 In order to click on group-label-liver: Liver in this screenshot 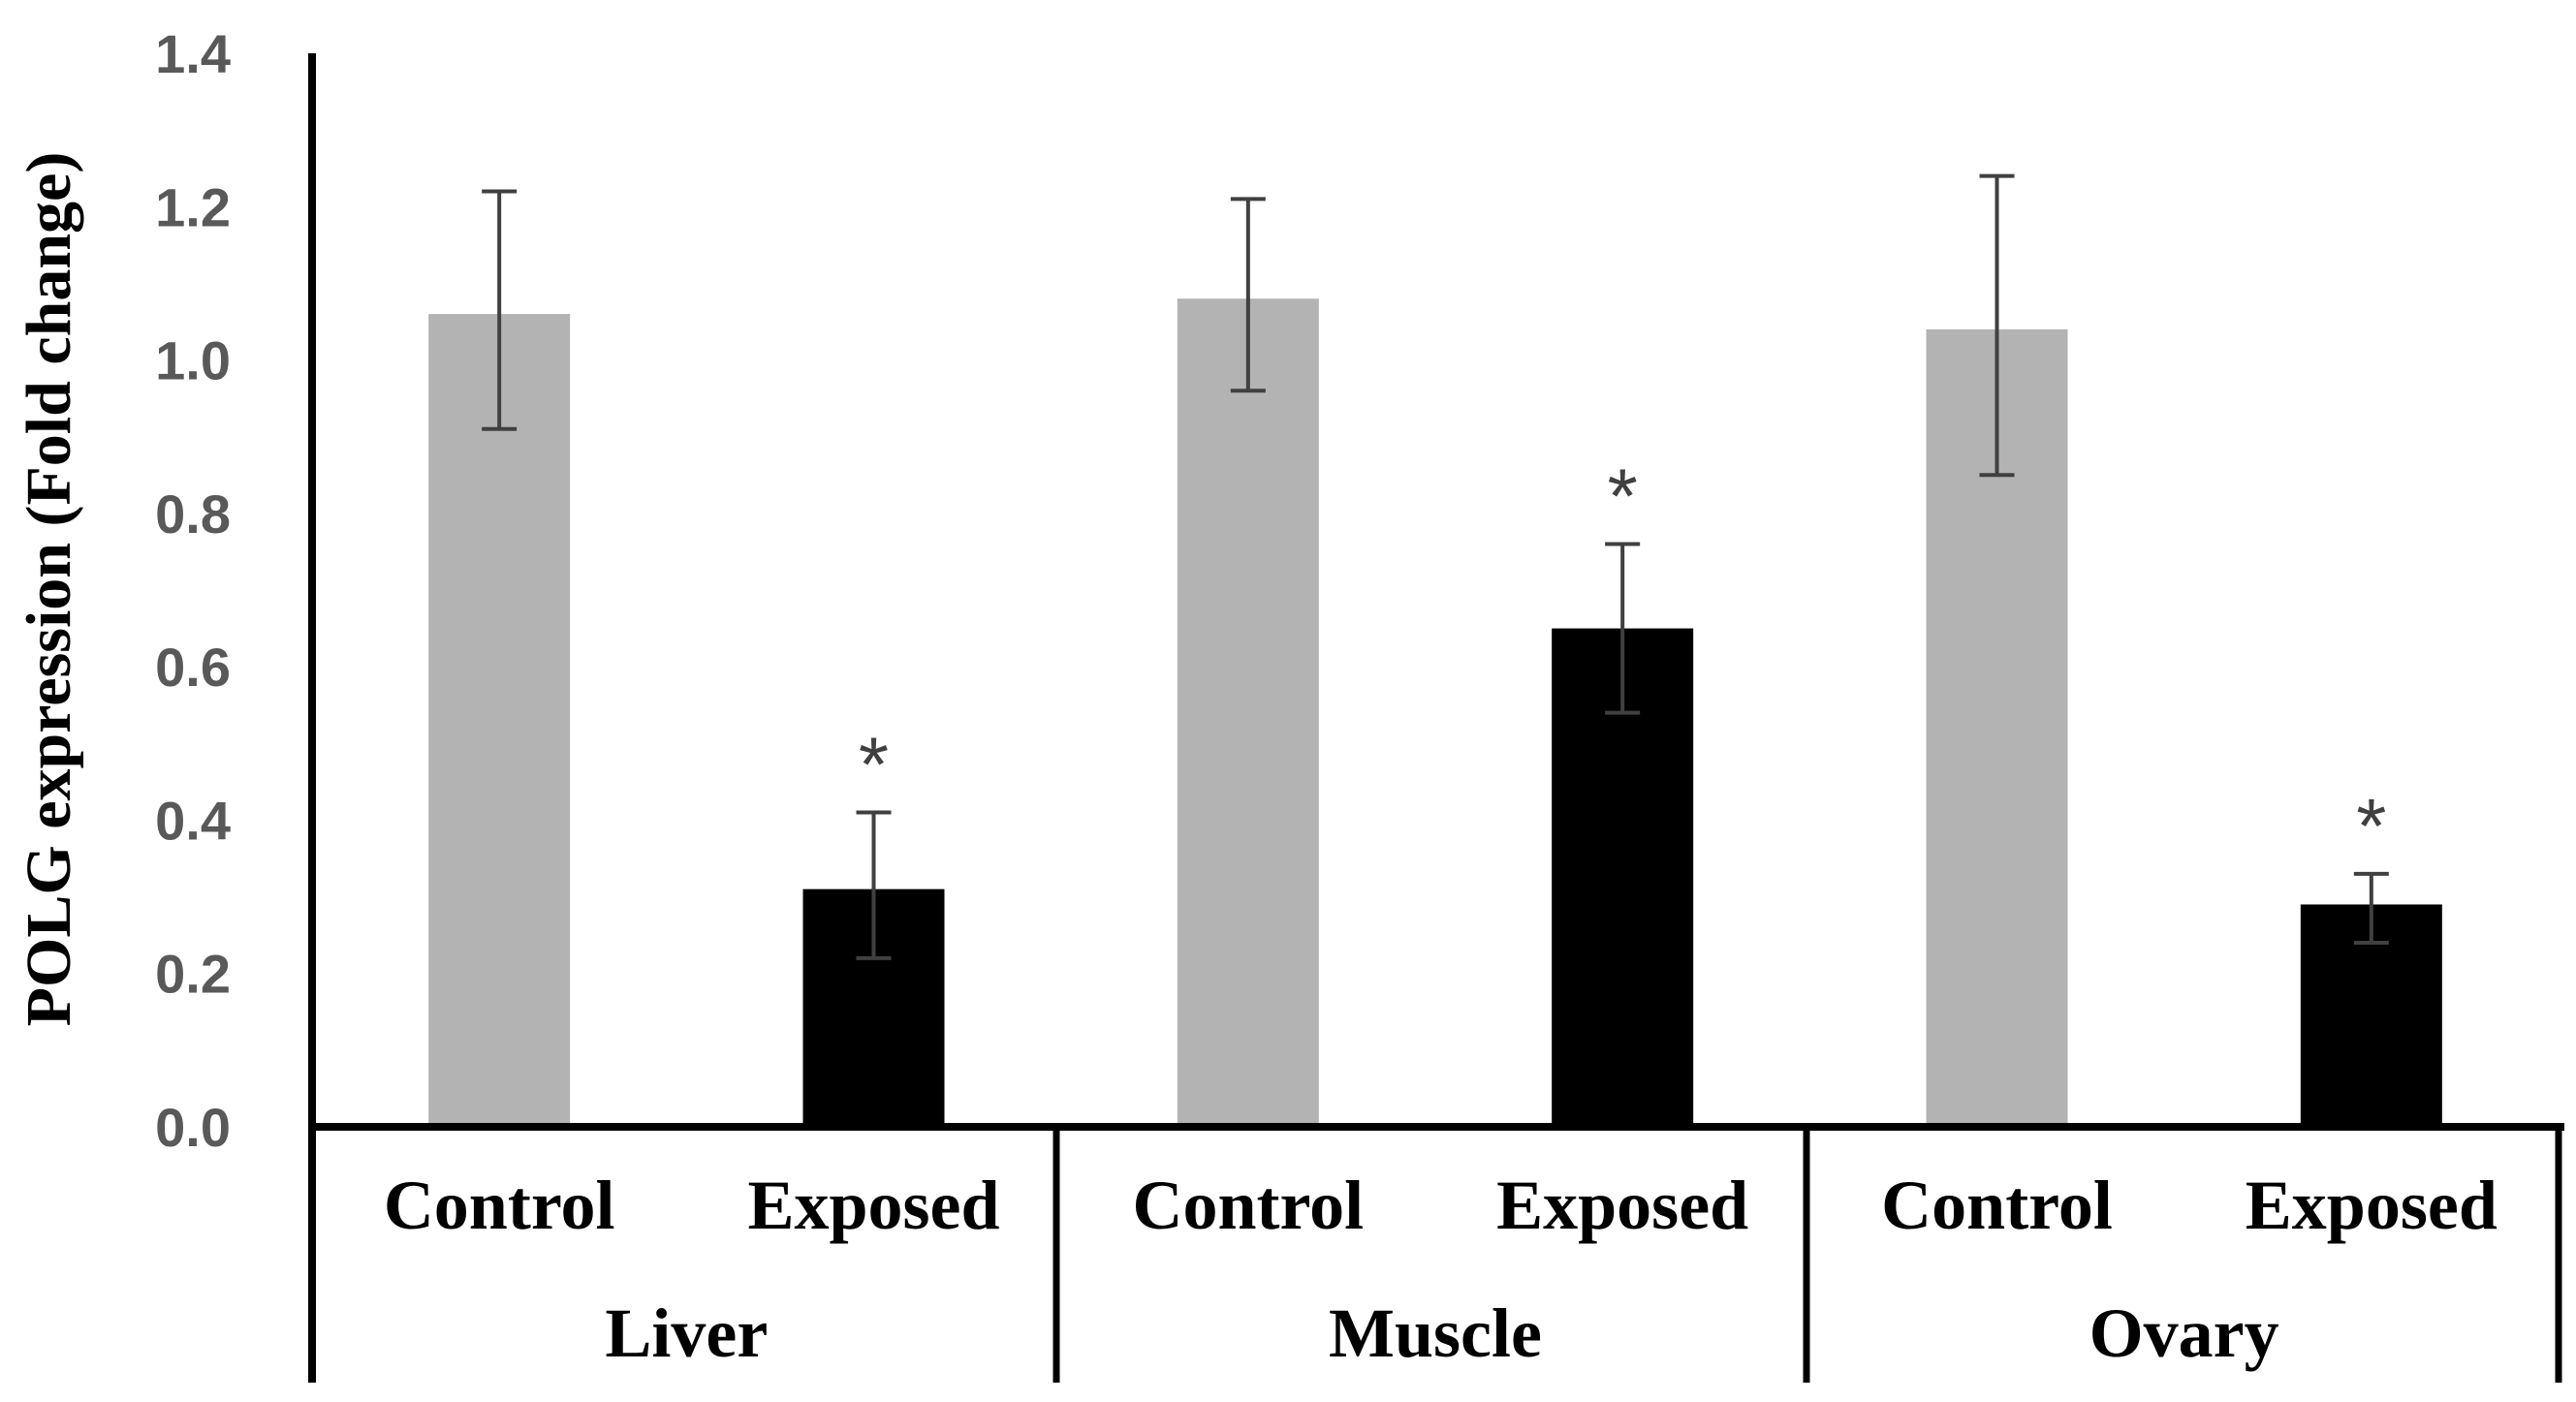, I will do `click(686, 1333)`.